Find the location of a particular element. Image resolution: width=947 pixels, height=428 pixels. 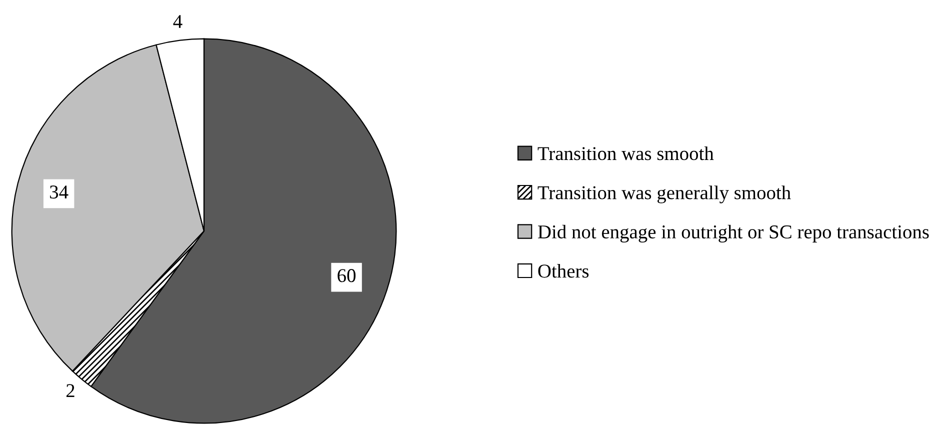

data-label: 4 is located at coordinates (177, 21).